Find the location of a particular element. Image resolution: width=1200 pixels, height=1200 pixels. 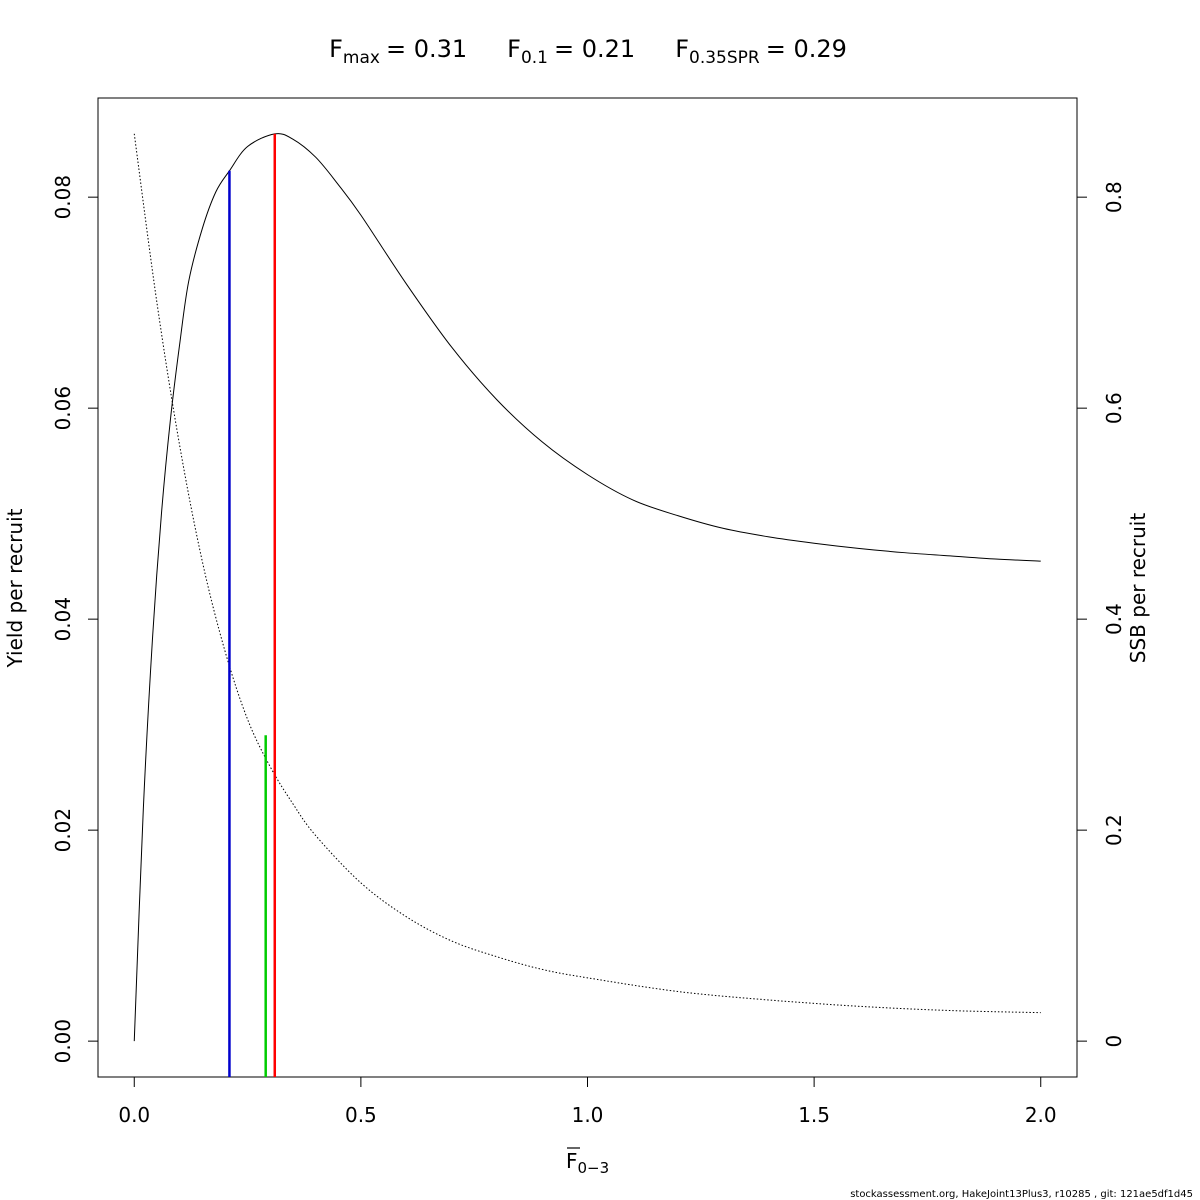

title-fmax-sub: max is located at coordinates (361, 58).